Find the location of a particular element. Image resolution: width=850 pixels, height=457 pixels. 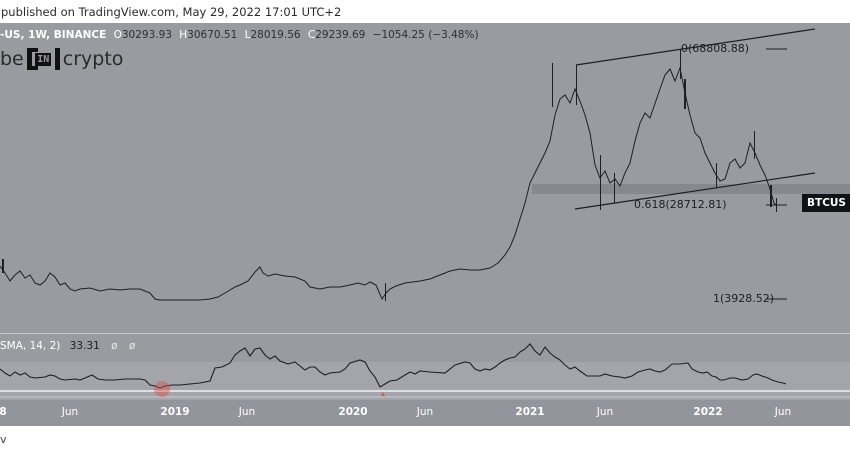

rsi-band is located at coordinates (425, 381).